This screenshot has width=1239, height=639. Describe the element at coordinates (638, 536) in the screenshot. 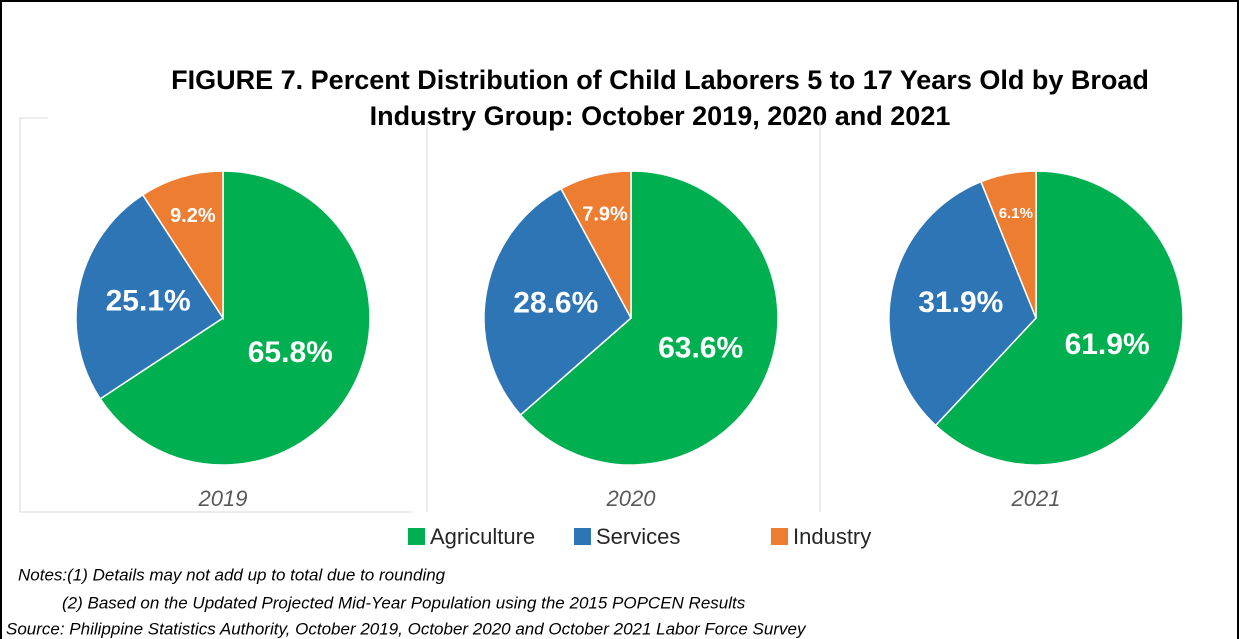

I see `legend-label: Services` at that location.